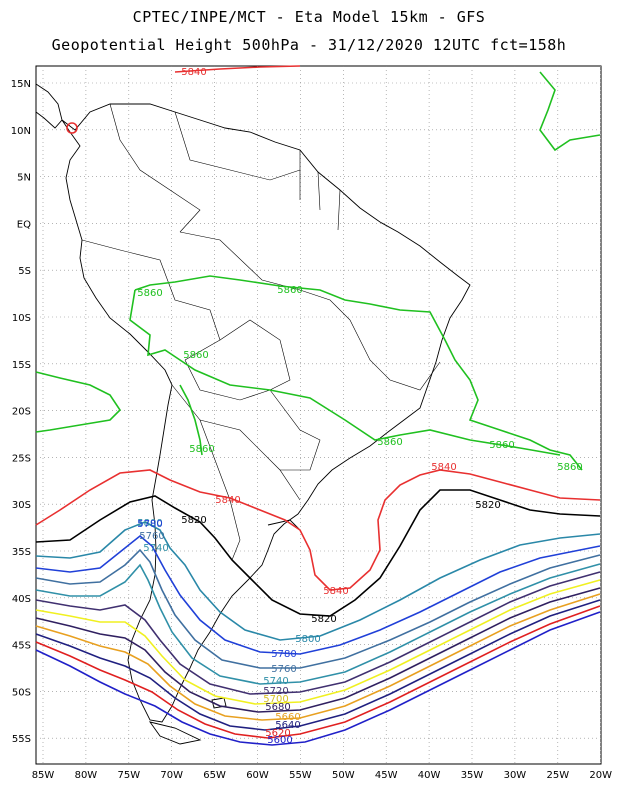  Describe the element at coordinates (21, 84) in the screenshot. I see `lat-tick-label: 15N` at that location.